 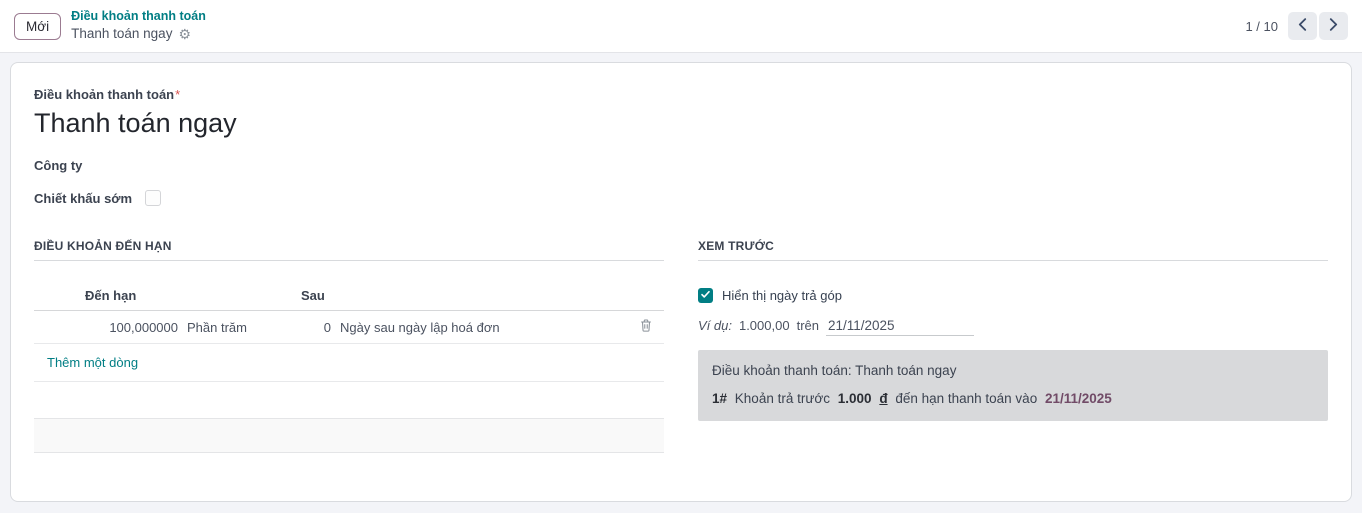 I want to click on pager: 1 / 10, so click(x=1296, y=26).